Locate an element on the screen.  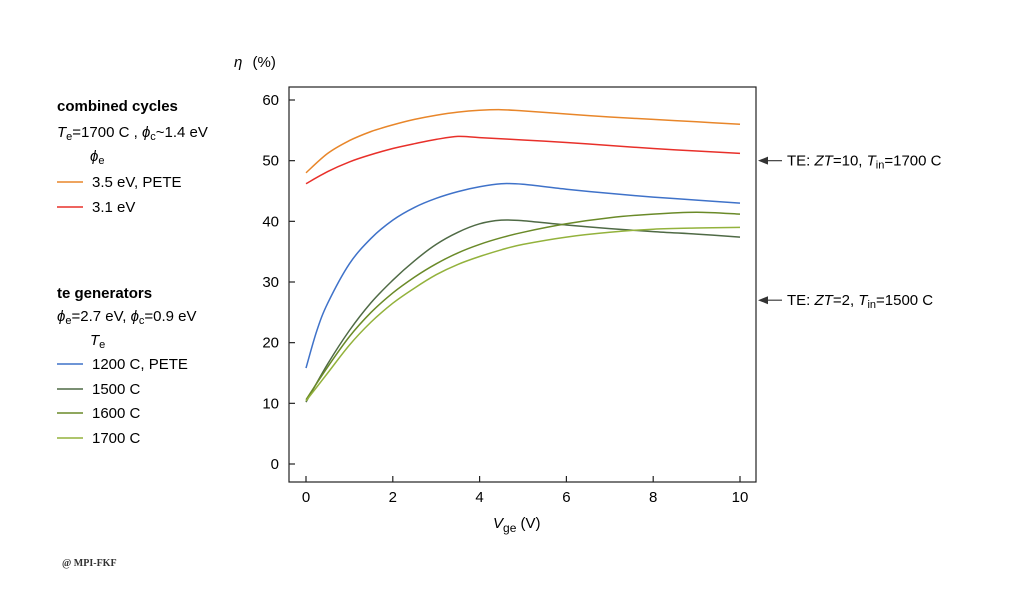
x-tick-label: 6 is located at coordinates (566, 497).